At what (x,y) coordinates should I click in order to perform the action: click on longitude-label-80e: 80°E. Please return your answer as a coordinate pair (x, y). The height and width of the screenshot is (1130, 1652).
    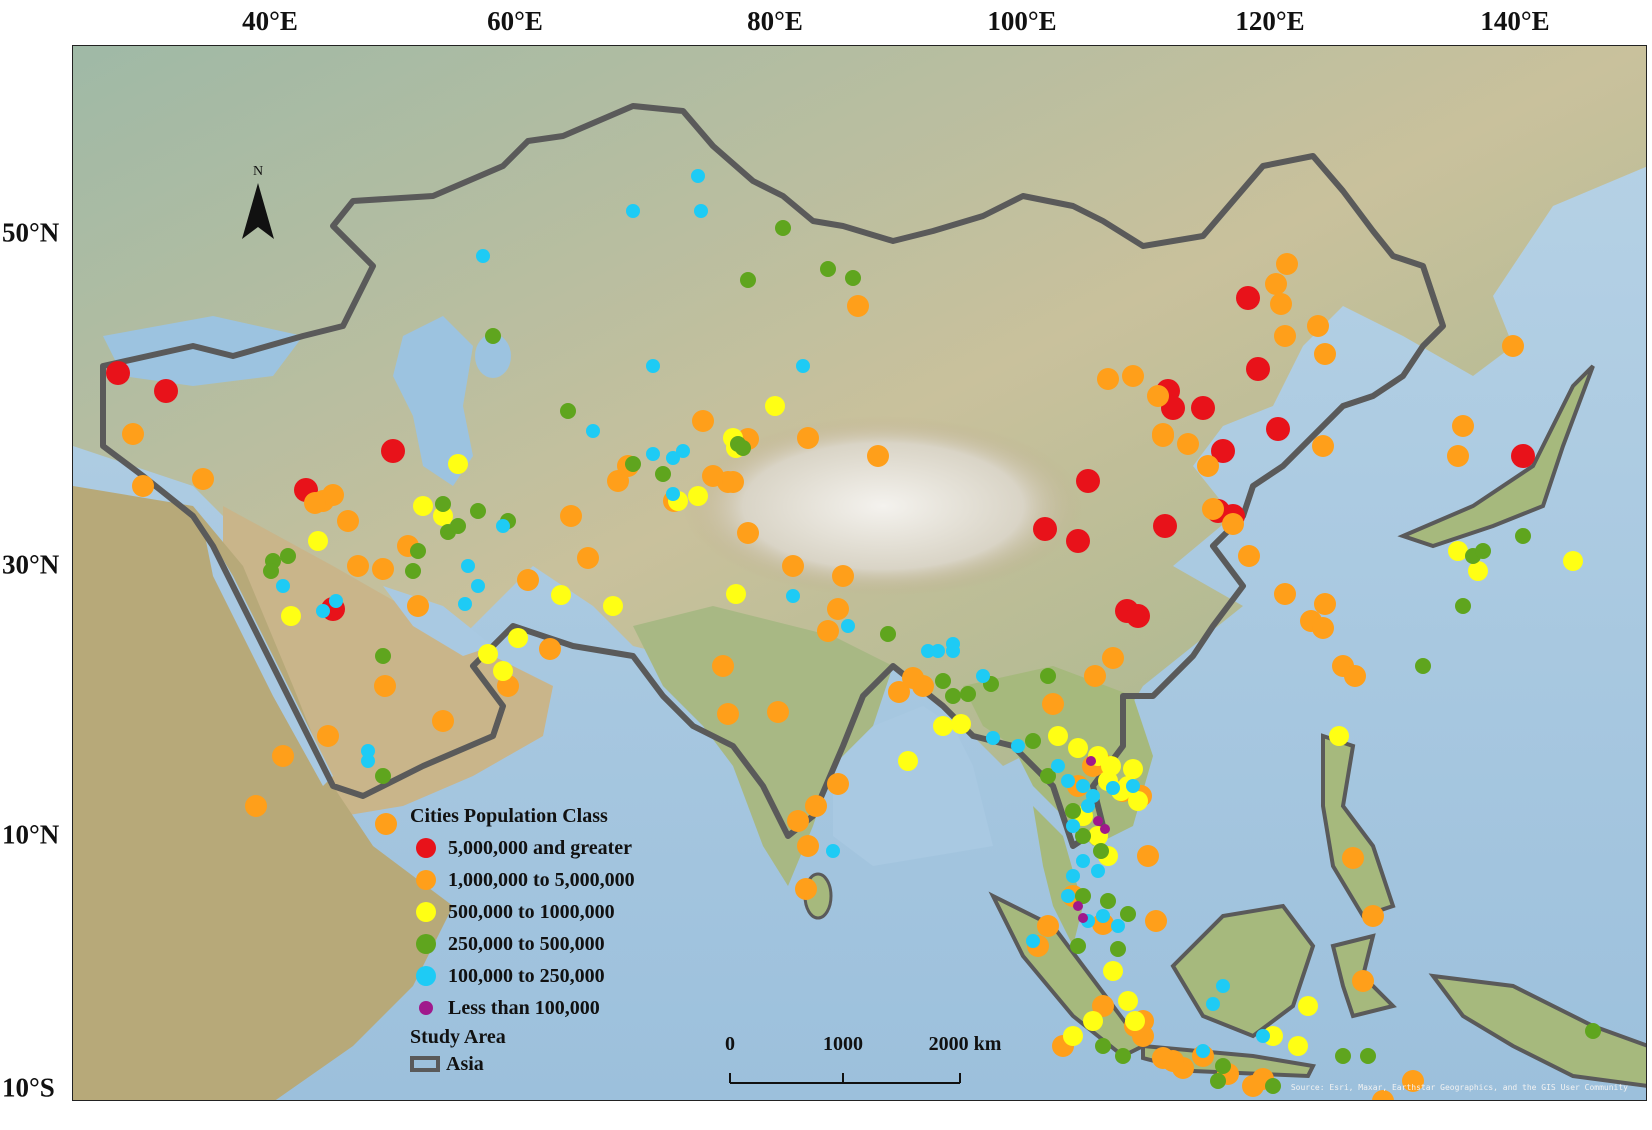
    Looking at the image, I should click on (775, 21).